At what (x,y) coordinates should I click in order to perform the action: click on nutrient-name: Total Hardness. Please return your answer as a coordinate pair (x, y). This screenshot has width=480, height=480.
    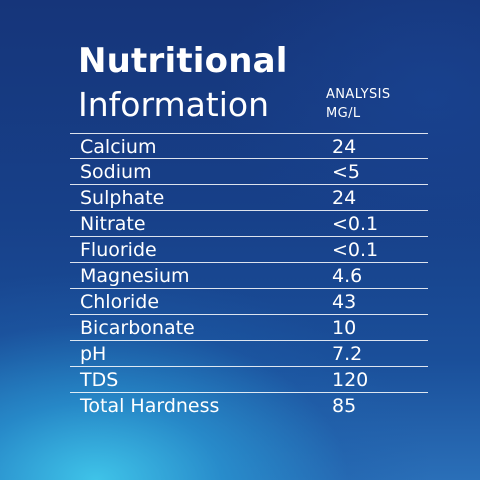
    Looking at the image, I should click on (150, 406).